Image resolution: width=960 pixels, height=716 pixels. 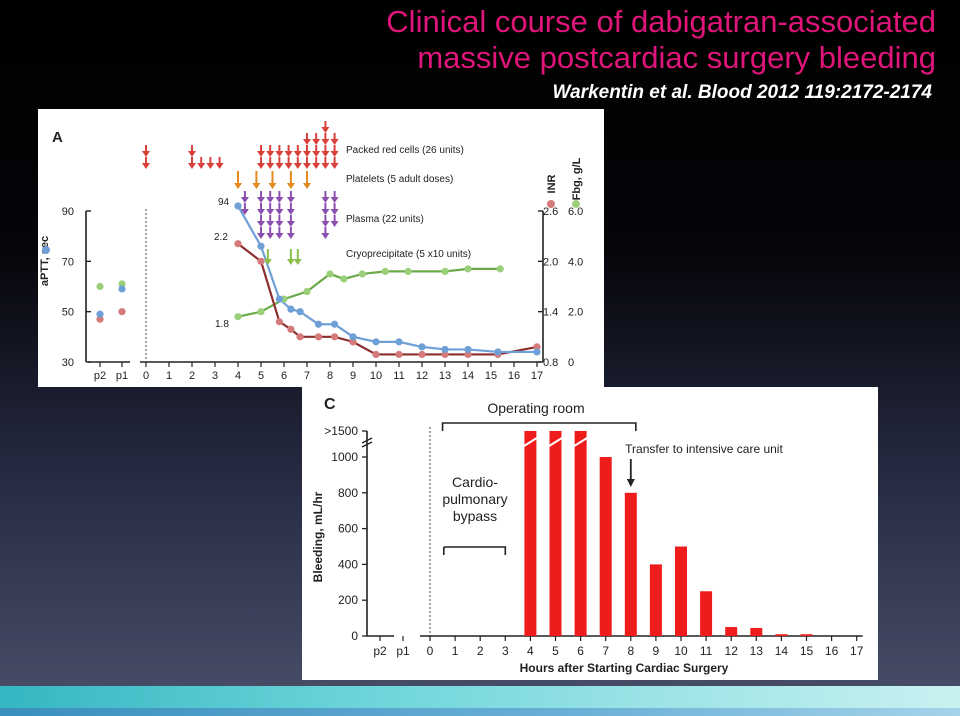 What do you see at coordinates (221, 237) in the screenshot?
I see `panel-a-annotation-2-2: 2.2` at bounding box center [221, 237].